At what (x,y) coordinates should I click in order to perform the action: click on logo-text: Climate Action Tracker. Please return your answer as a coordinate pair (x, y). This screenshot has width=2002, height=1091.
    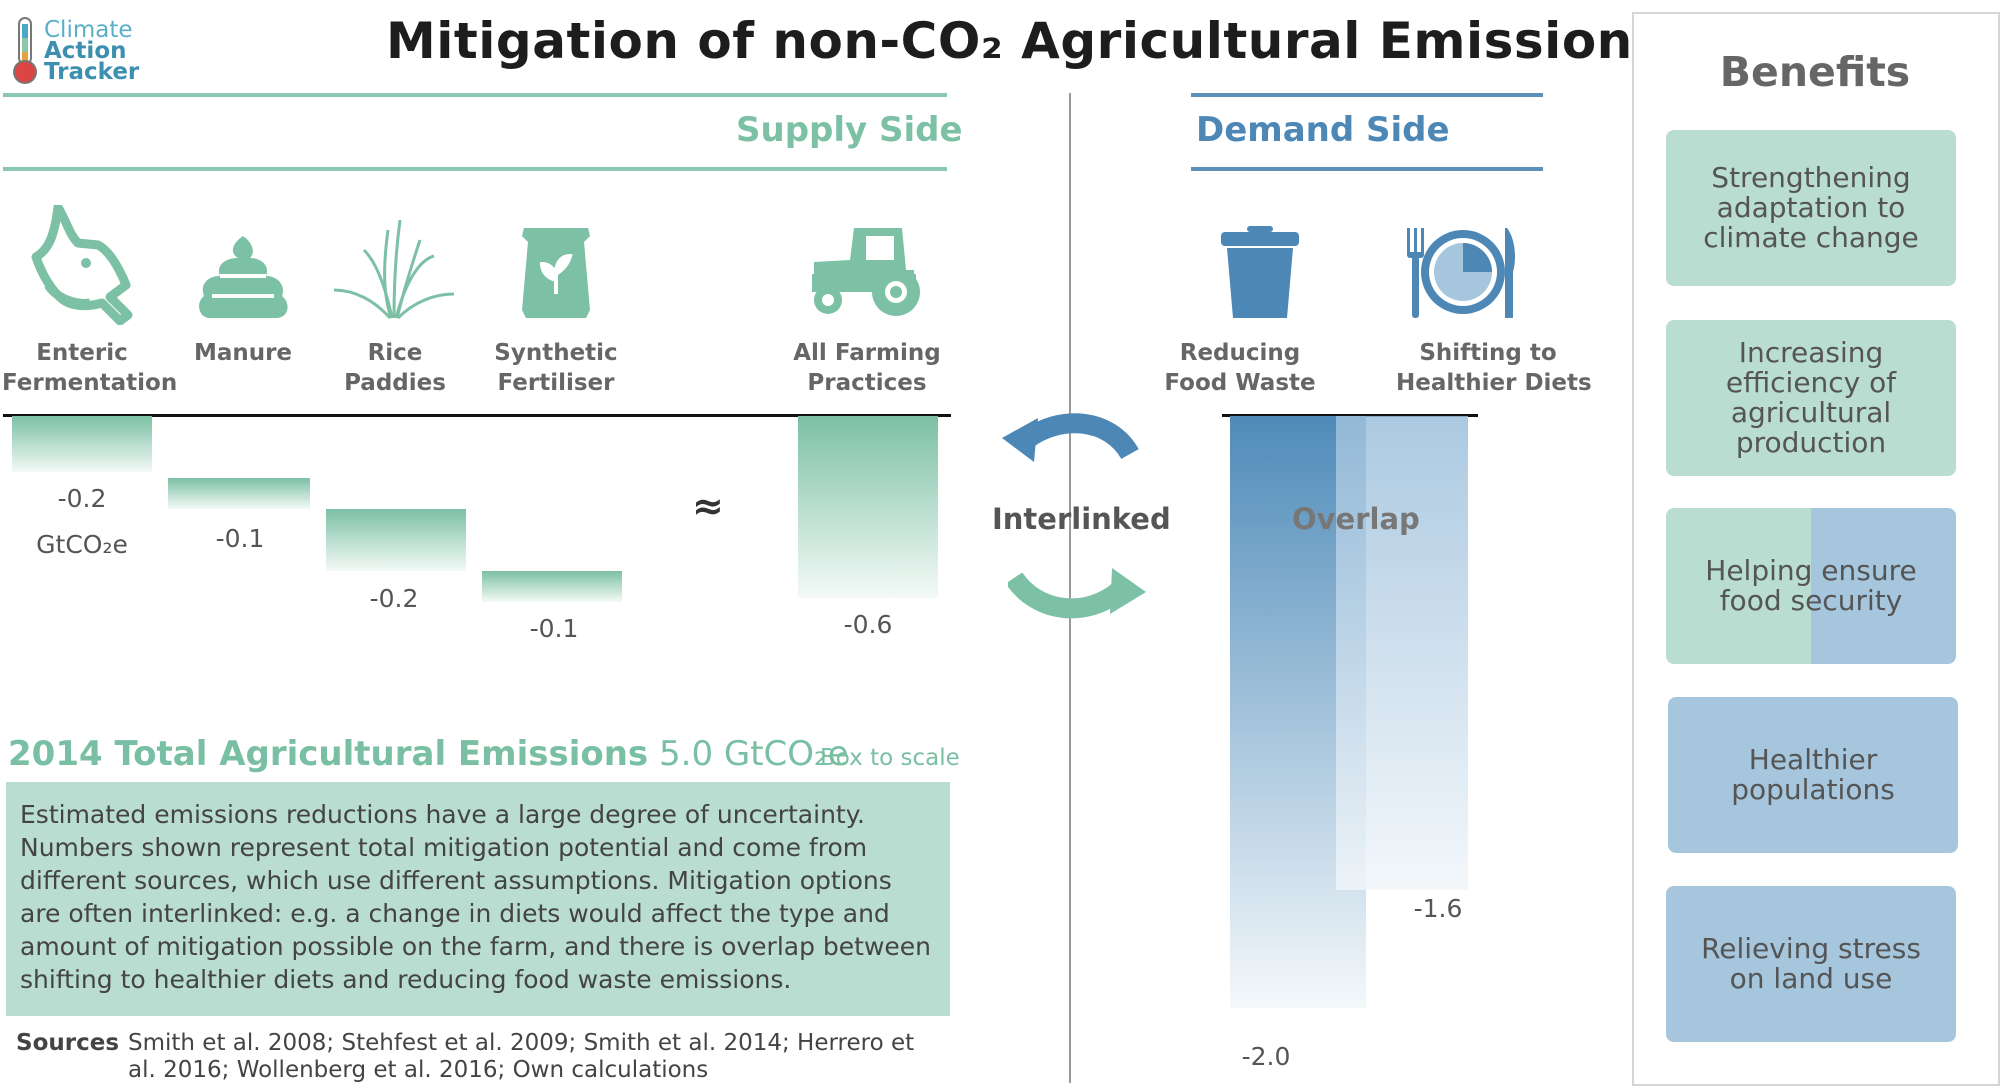
    Looking at the image, I should click on (92, 51).